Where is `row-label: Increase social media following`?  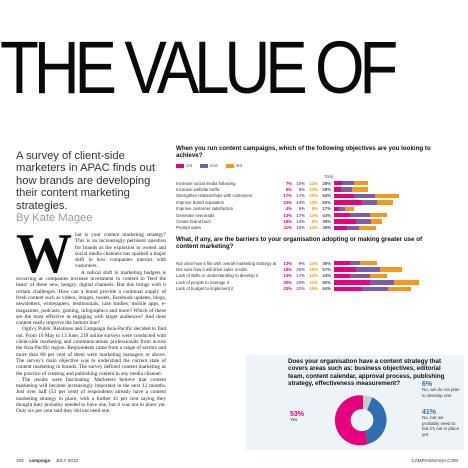 row-label: Increase social media following is located at coordinates (206, 183).